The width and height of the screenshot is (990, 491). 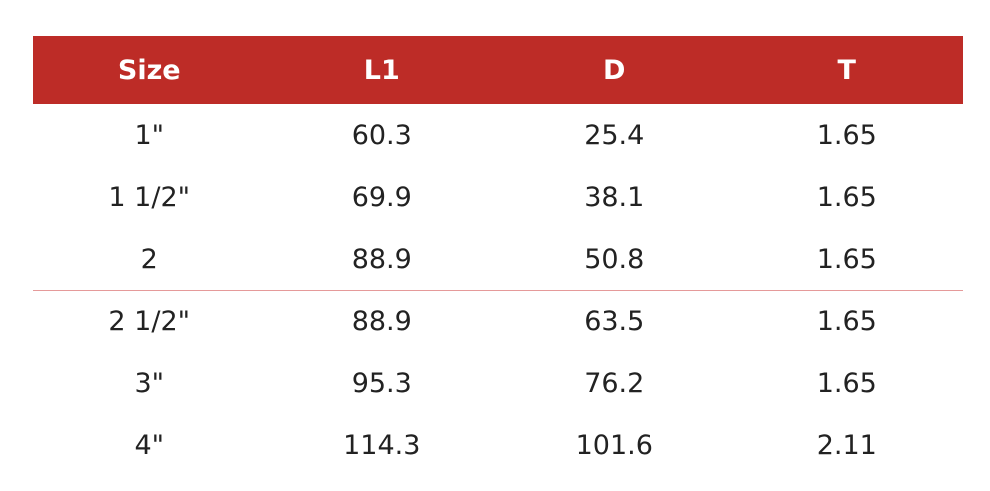 What do you see at coordinates (498, 259) in the screenshot?
I see `table-row: 2 88.9 50.8 1.65` at bounding box center [498, 259].